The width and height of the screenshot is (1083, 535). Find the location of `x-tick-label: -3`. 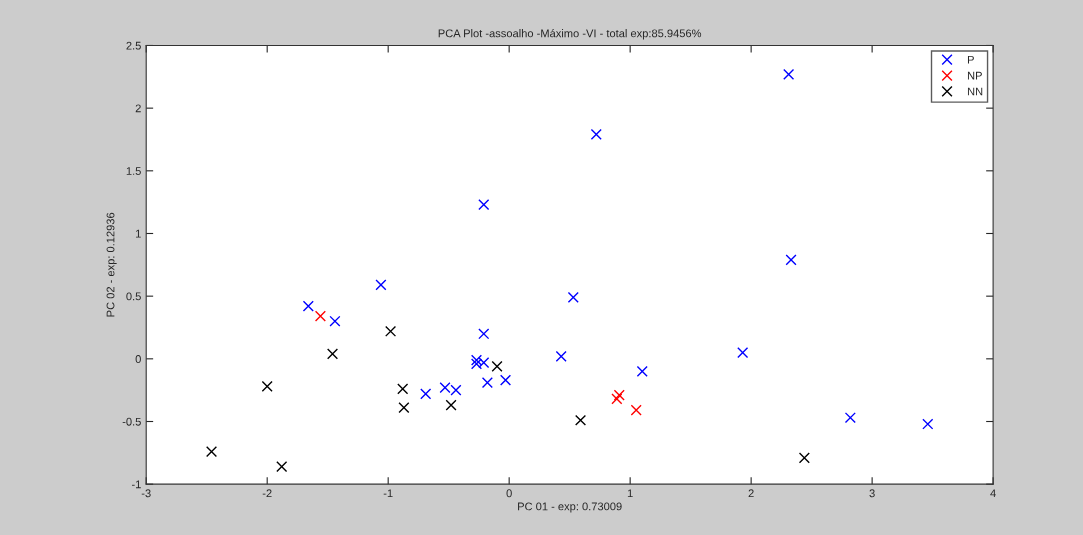

x-tick-label: -3 is located at coordinates (146, 493).